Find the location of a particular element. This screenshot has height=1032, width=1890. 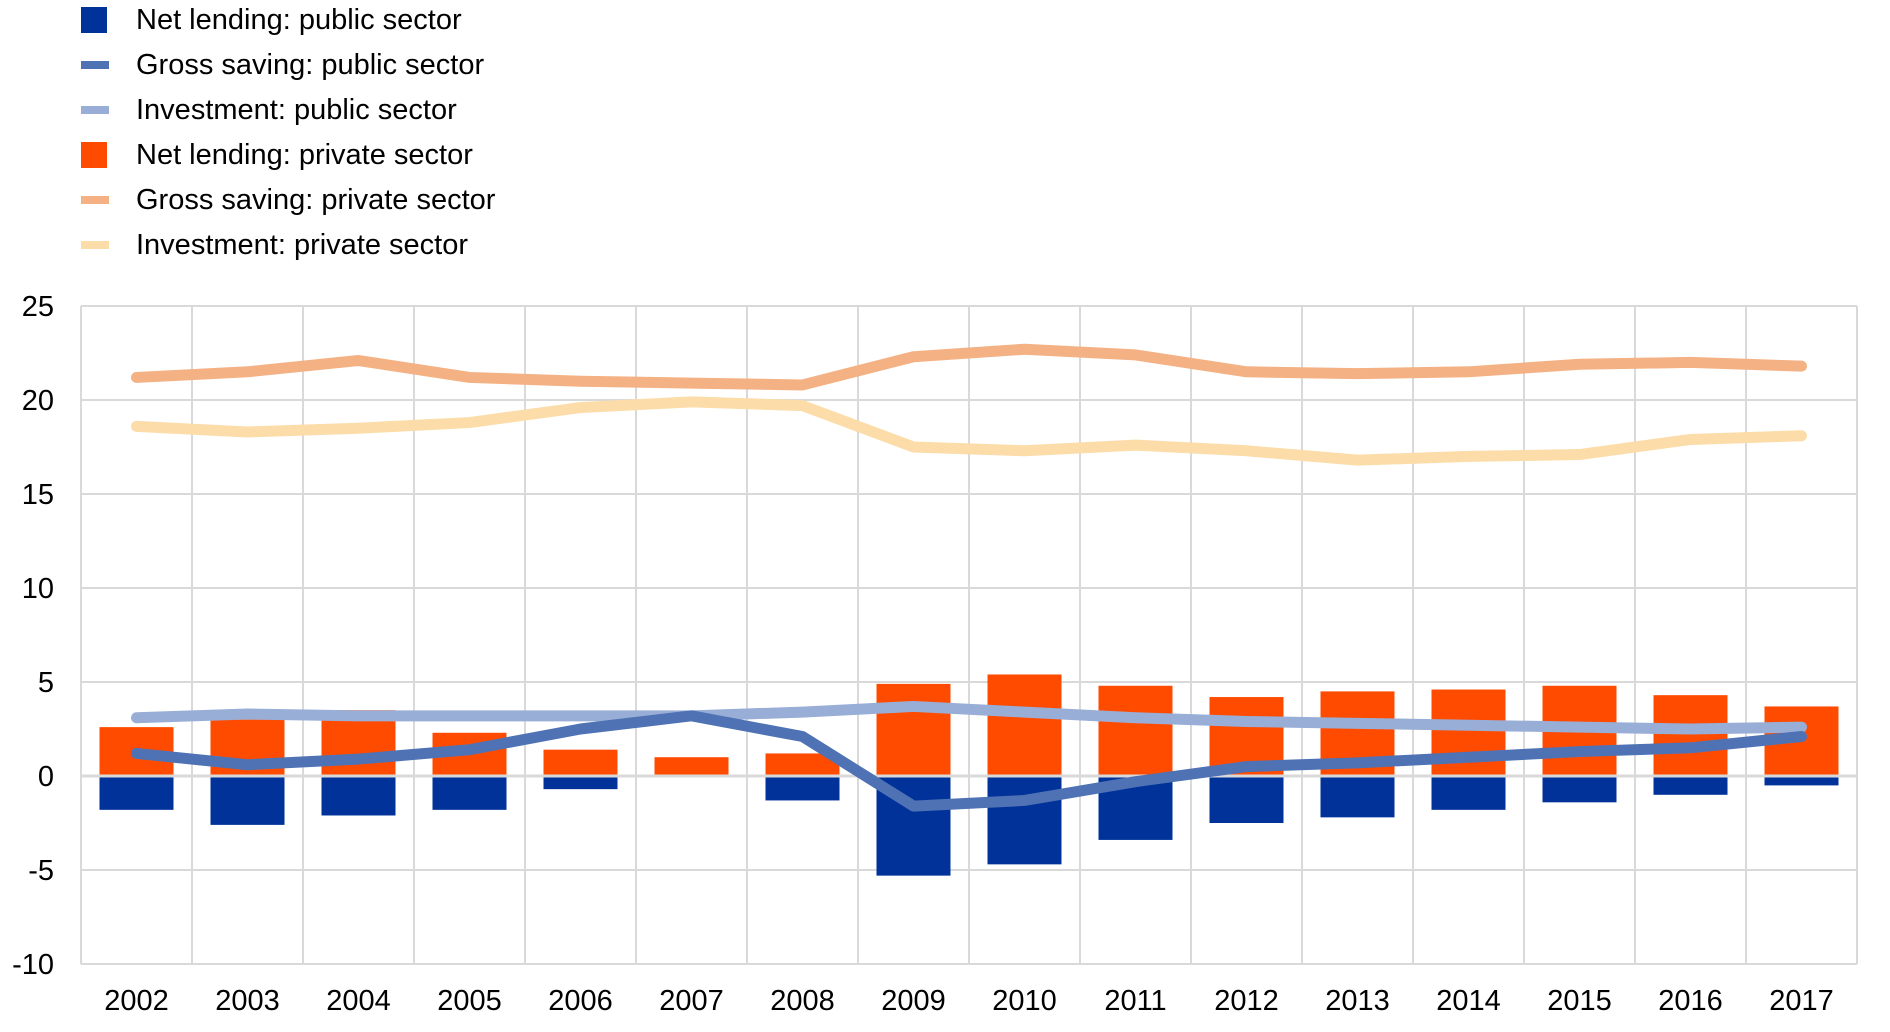

y-tick-label: 10 is located at coordinates (38, 589).